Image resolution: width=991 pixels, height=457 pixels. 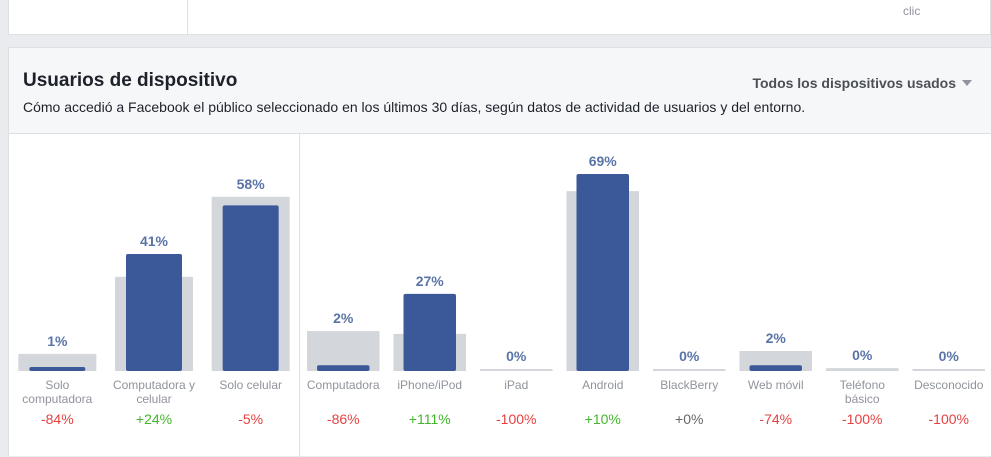 What do you see at coordinates (912, 11) in the screenshot?
I see `clic-label: clic` at bounding box center [912, 11].